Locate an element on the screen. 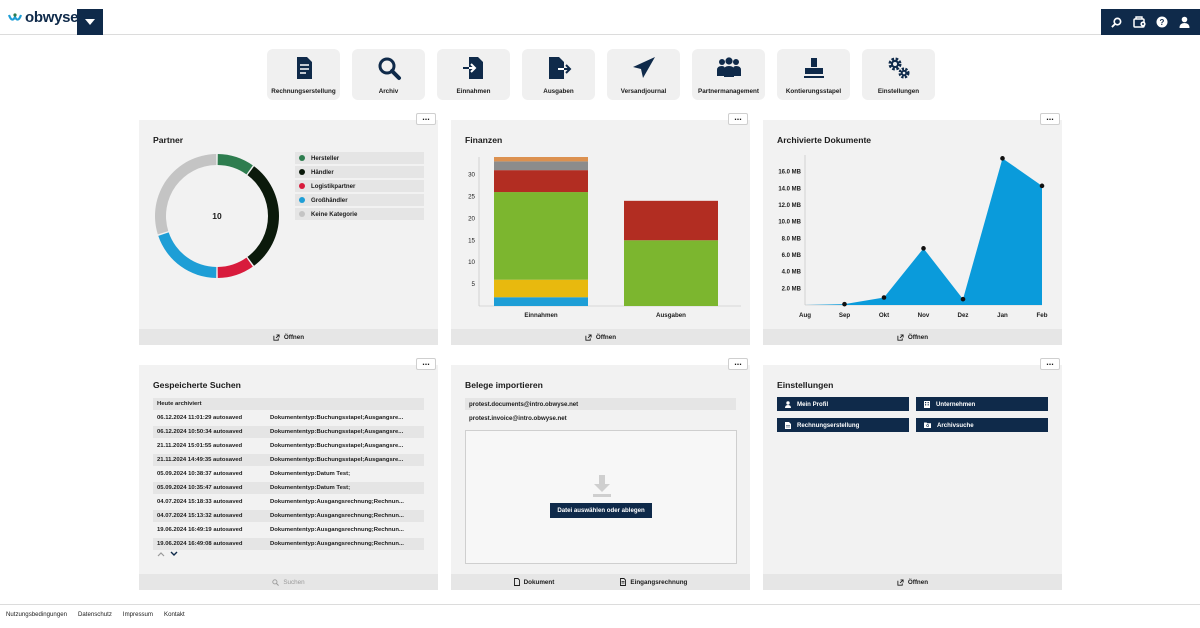 Image resolution: width=1200 pixels, height=628 pixels. chevron-down-icon is located at coordinates (174, 554).